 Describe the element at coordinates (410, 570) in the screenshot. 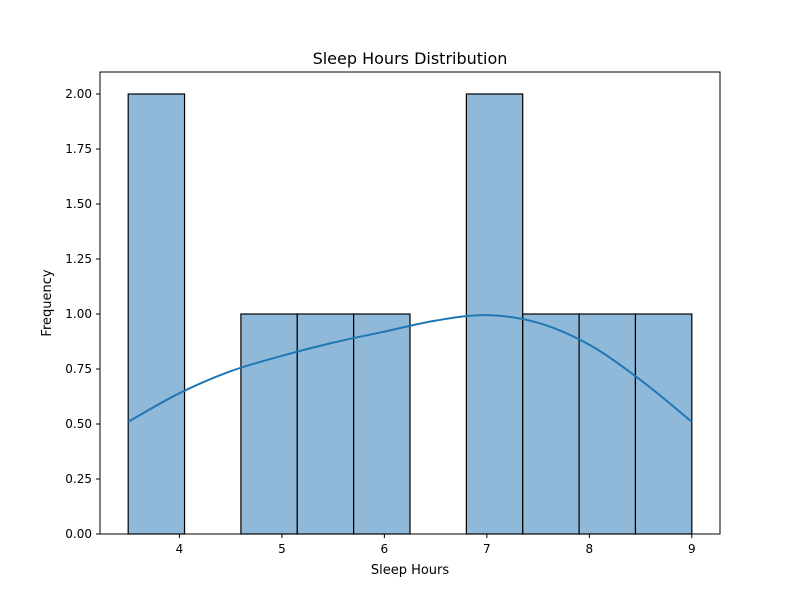

I see `x-axis-label: Sleep Hours` at that location.